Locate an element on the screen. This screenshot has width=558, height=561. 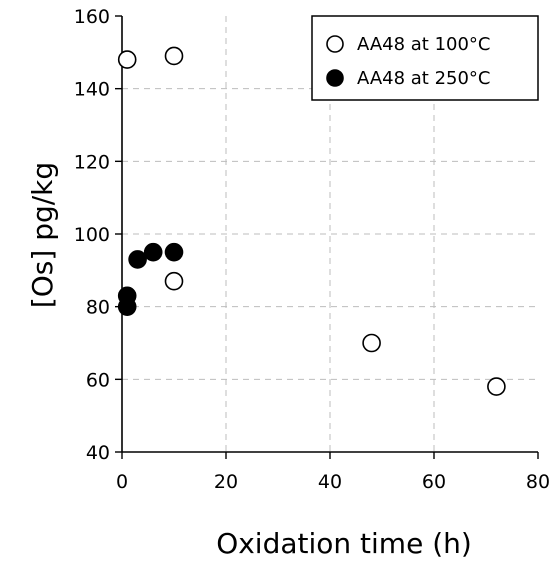
y-tick-label: 160 is located at coordinates (92, 17).